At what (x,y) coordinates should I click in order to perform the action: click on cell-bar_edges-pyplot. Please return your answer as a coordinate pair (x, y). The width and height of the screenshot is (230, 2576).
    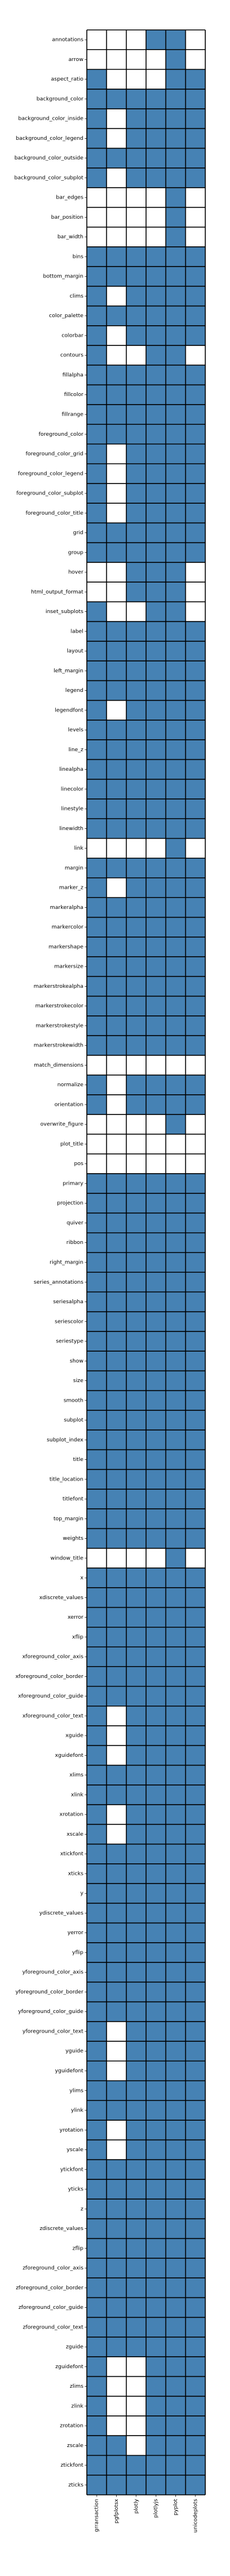
    Looking at the image, I should click on (176, 198).